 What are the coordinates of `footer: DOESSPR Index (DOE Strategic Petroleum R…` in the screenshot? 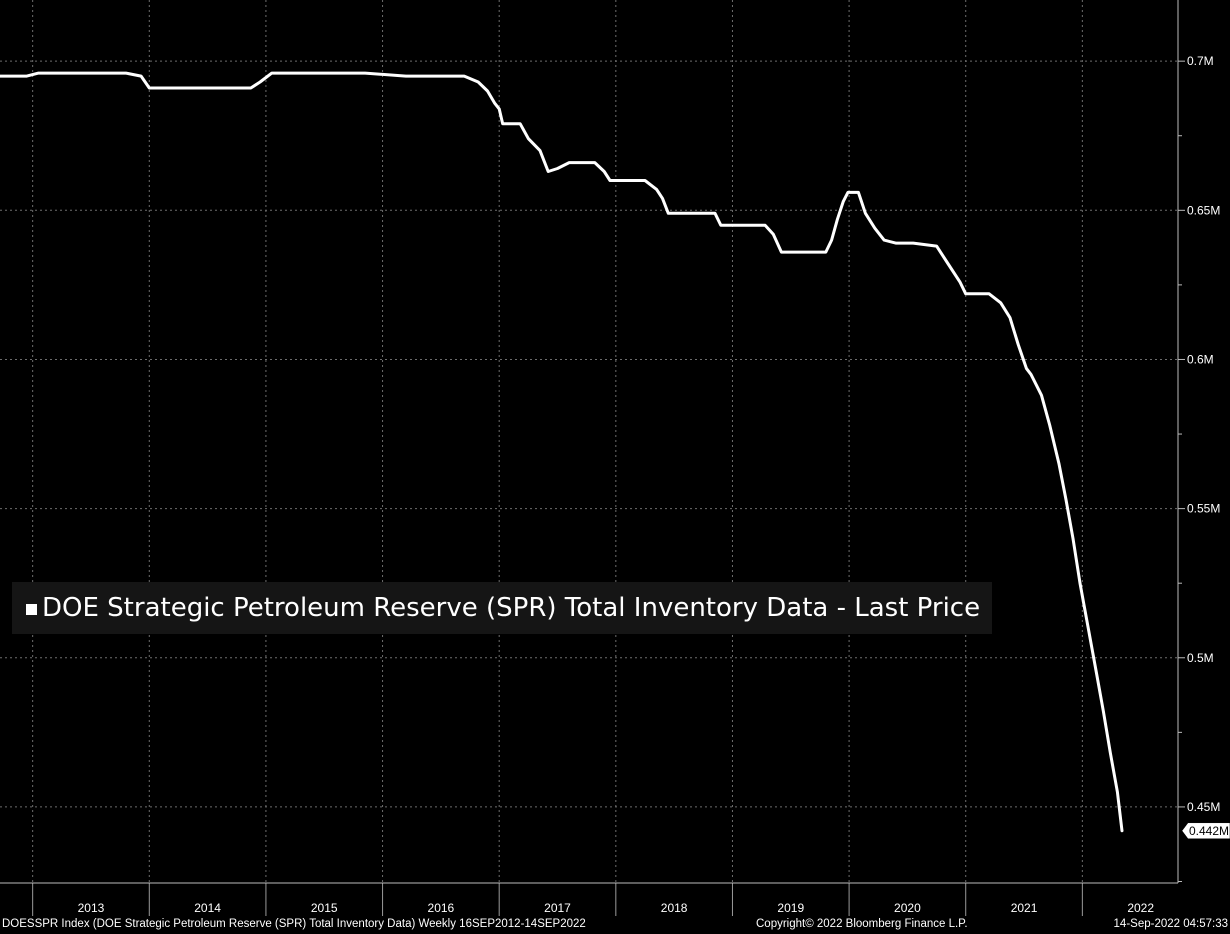 It's located at (615, 925).